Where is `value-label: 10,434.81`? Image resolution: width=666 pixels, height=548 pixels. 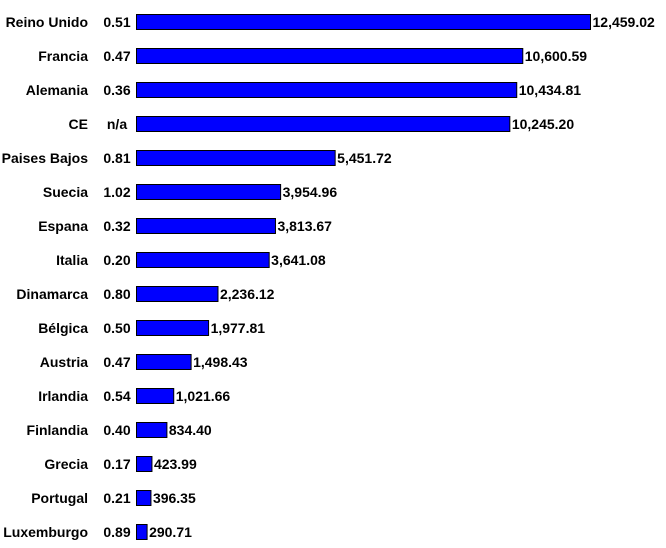 value-label: 10,434.81 is located at coordinates (550, 90).